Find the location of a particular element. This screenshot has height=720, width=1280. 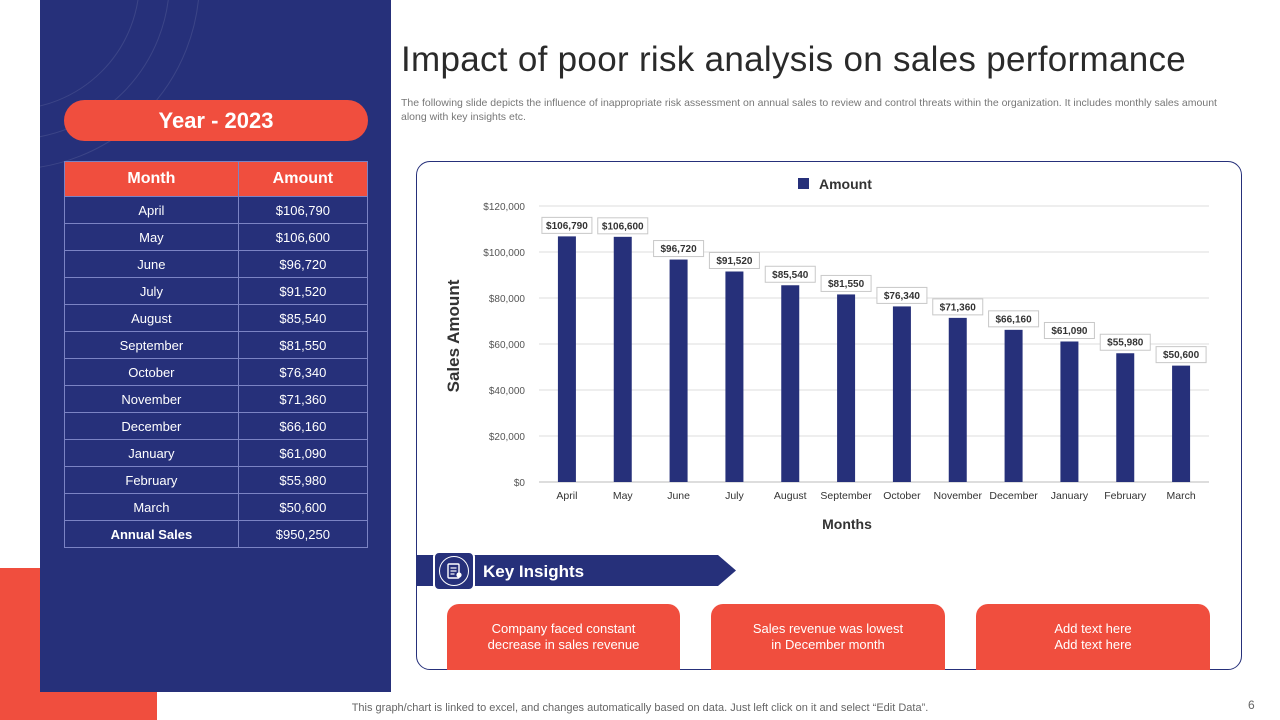

month-cell: November is located at coordinates (151, 399).